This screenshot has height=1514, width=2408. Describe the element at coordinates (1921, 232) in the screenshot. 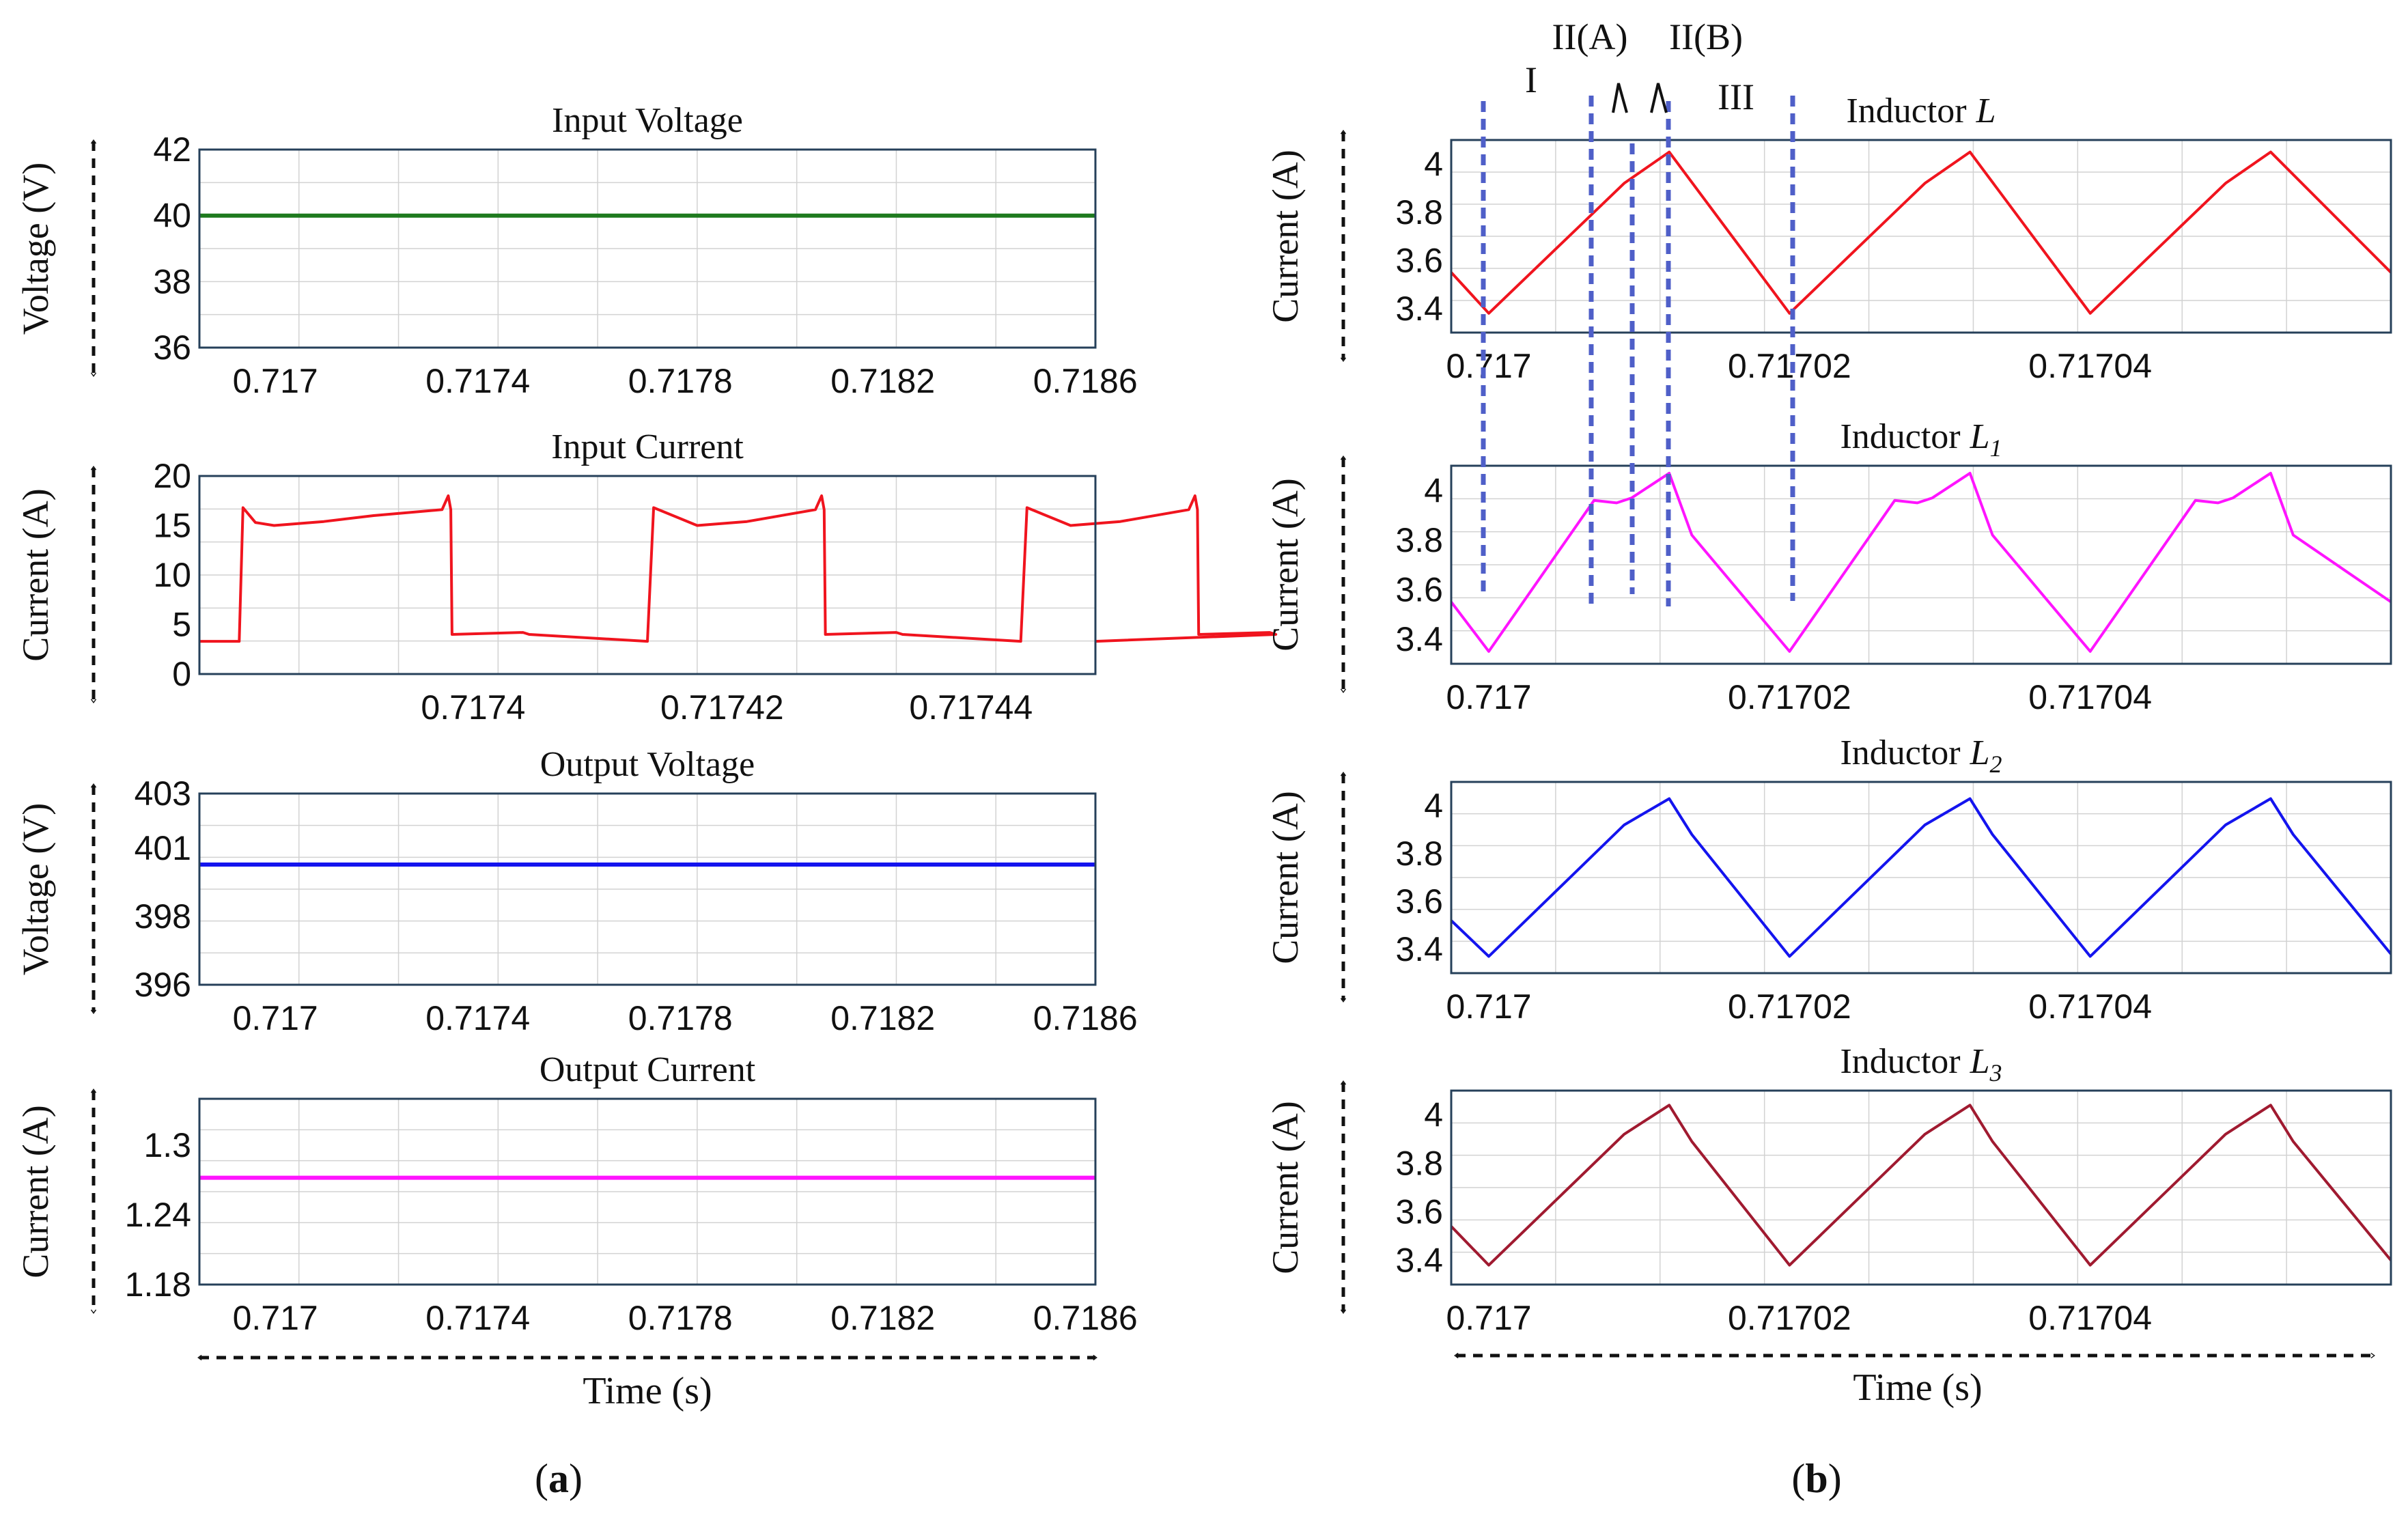

I see `series-line-inductor_L` at that location.